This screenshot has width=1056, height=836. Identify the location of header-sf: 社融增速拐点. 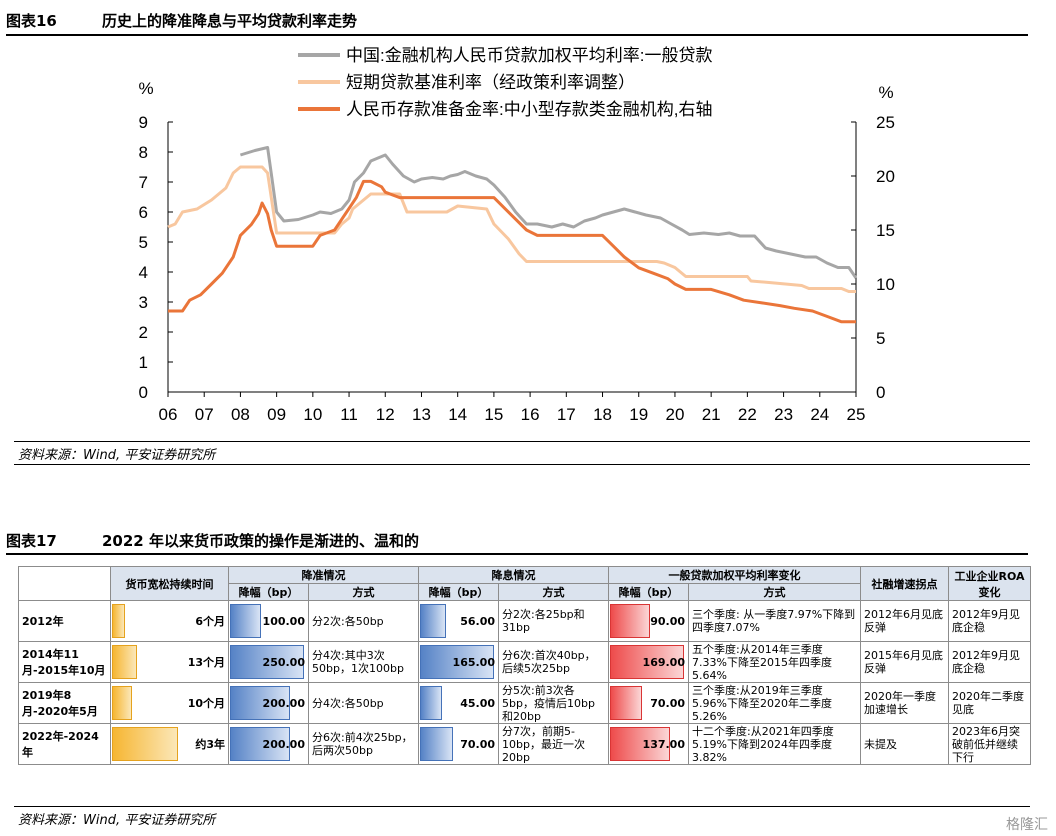
(904, 583).